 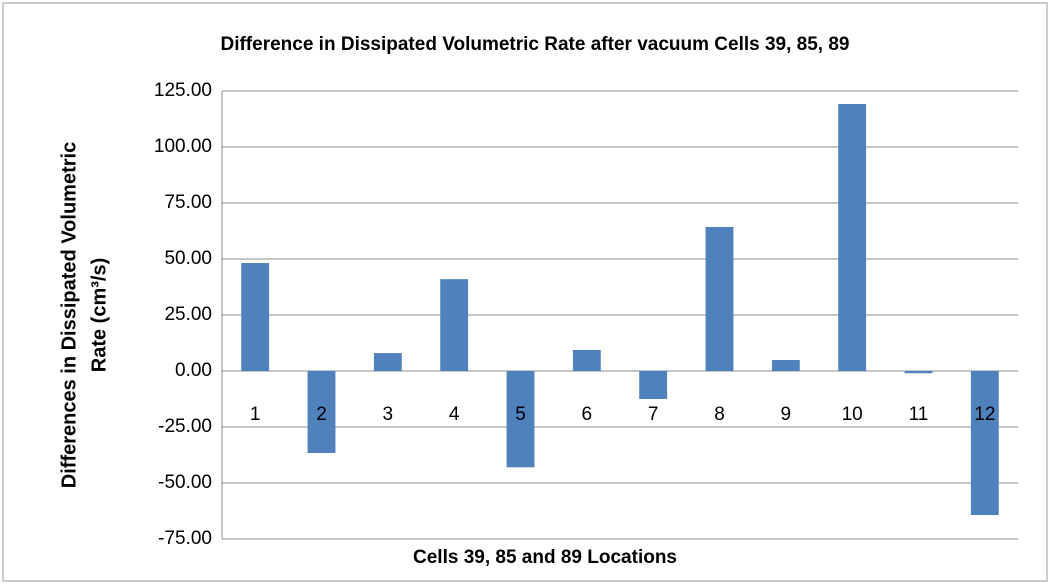 I want to click on y-tick-label: 50.00, so click(x=188, y=258).